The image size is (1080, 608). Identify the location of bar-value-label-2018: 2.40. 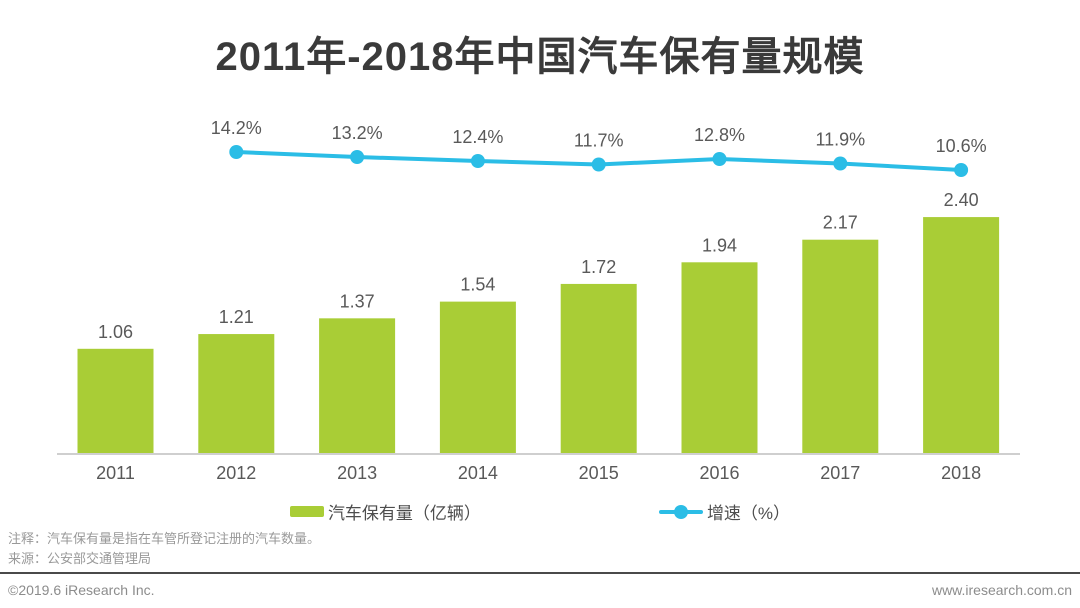
(961, 200).